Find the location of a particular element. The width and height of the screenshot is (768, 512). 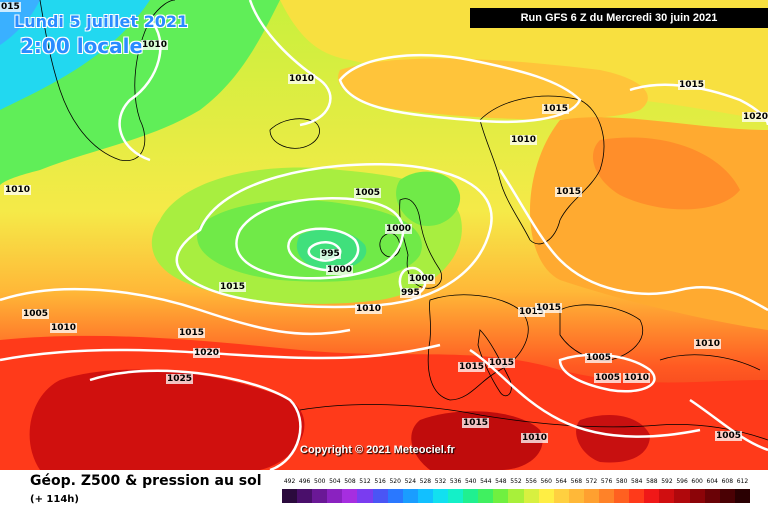

field-zone-yellow-north is located at coordinates (524, 60).